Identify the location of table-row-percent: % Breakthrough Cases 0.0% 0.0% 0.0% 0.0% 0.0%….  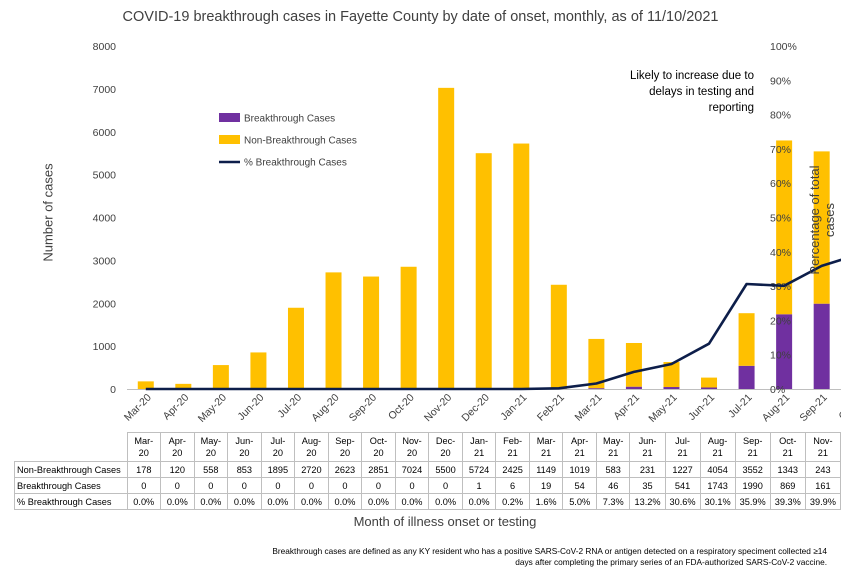
(427, 501).